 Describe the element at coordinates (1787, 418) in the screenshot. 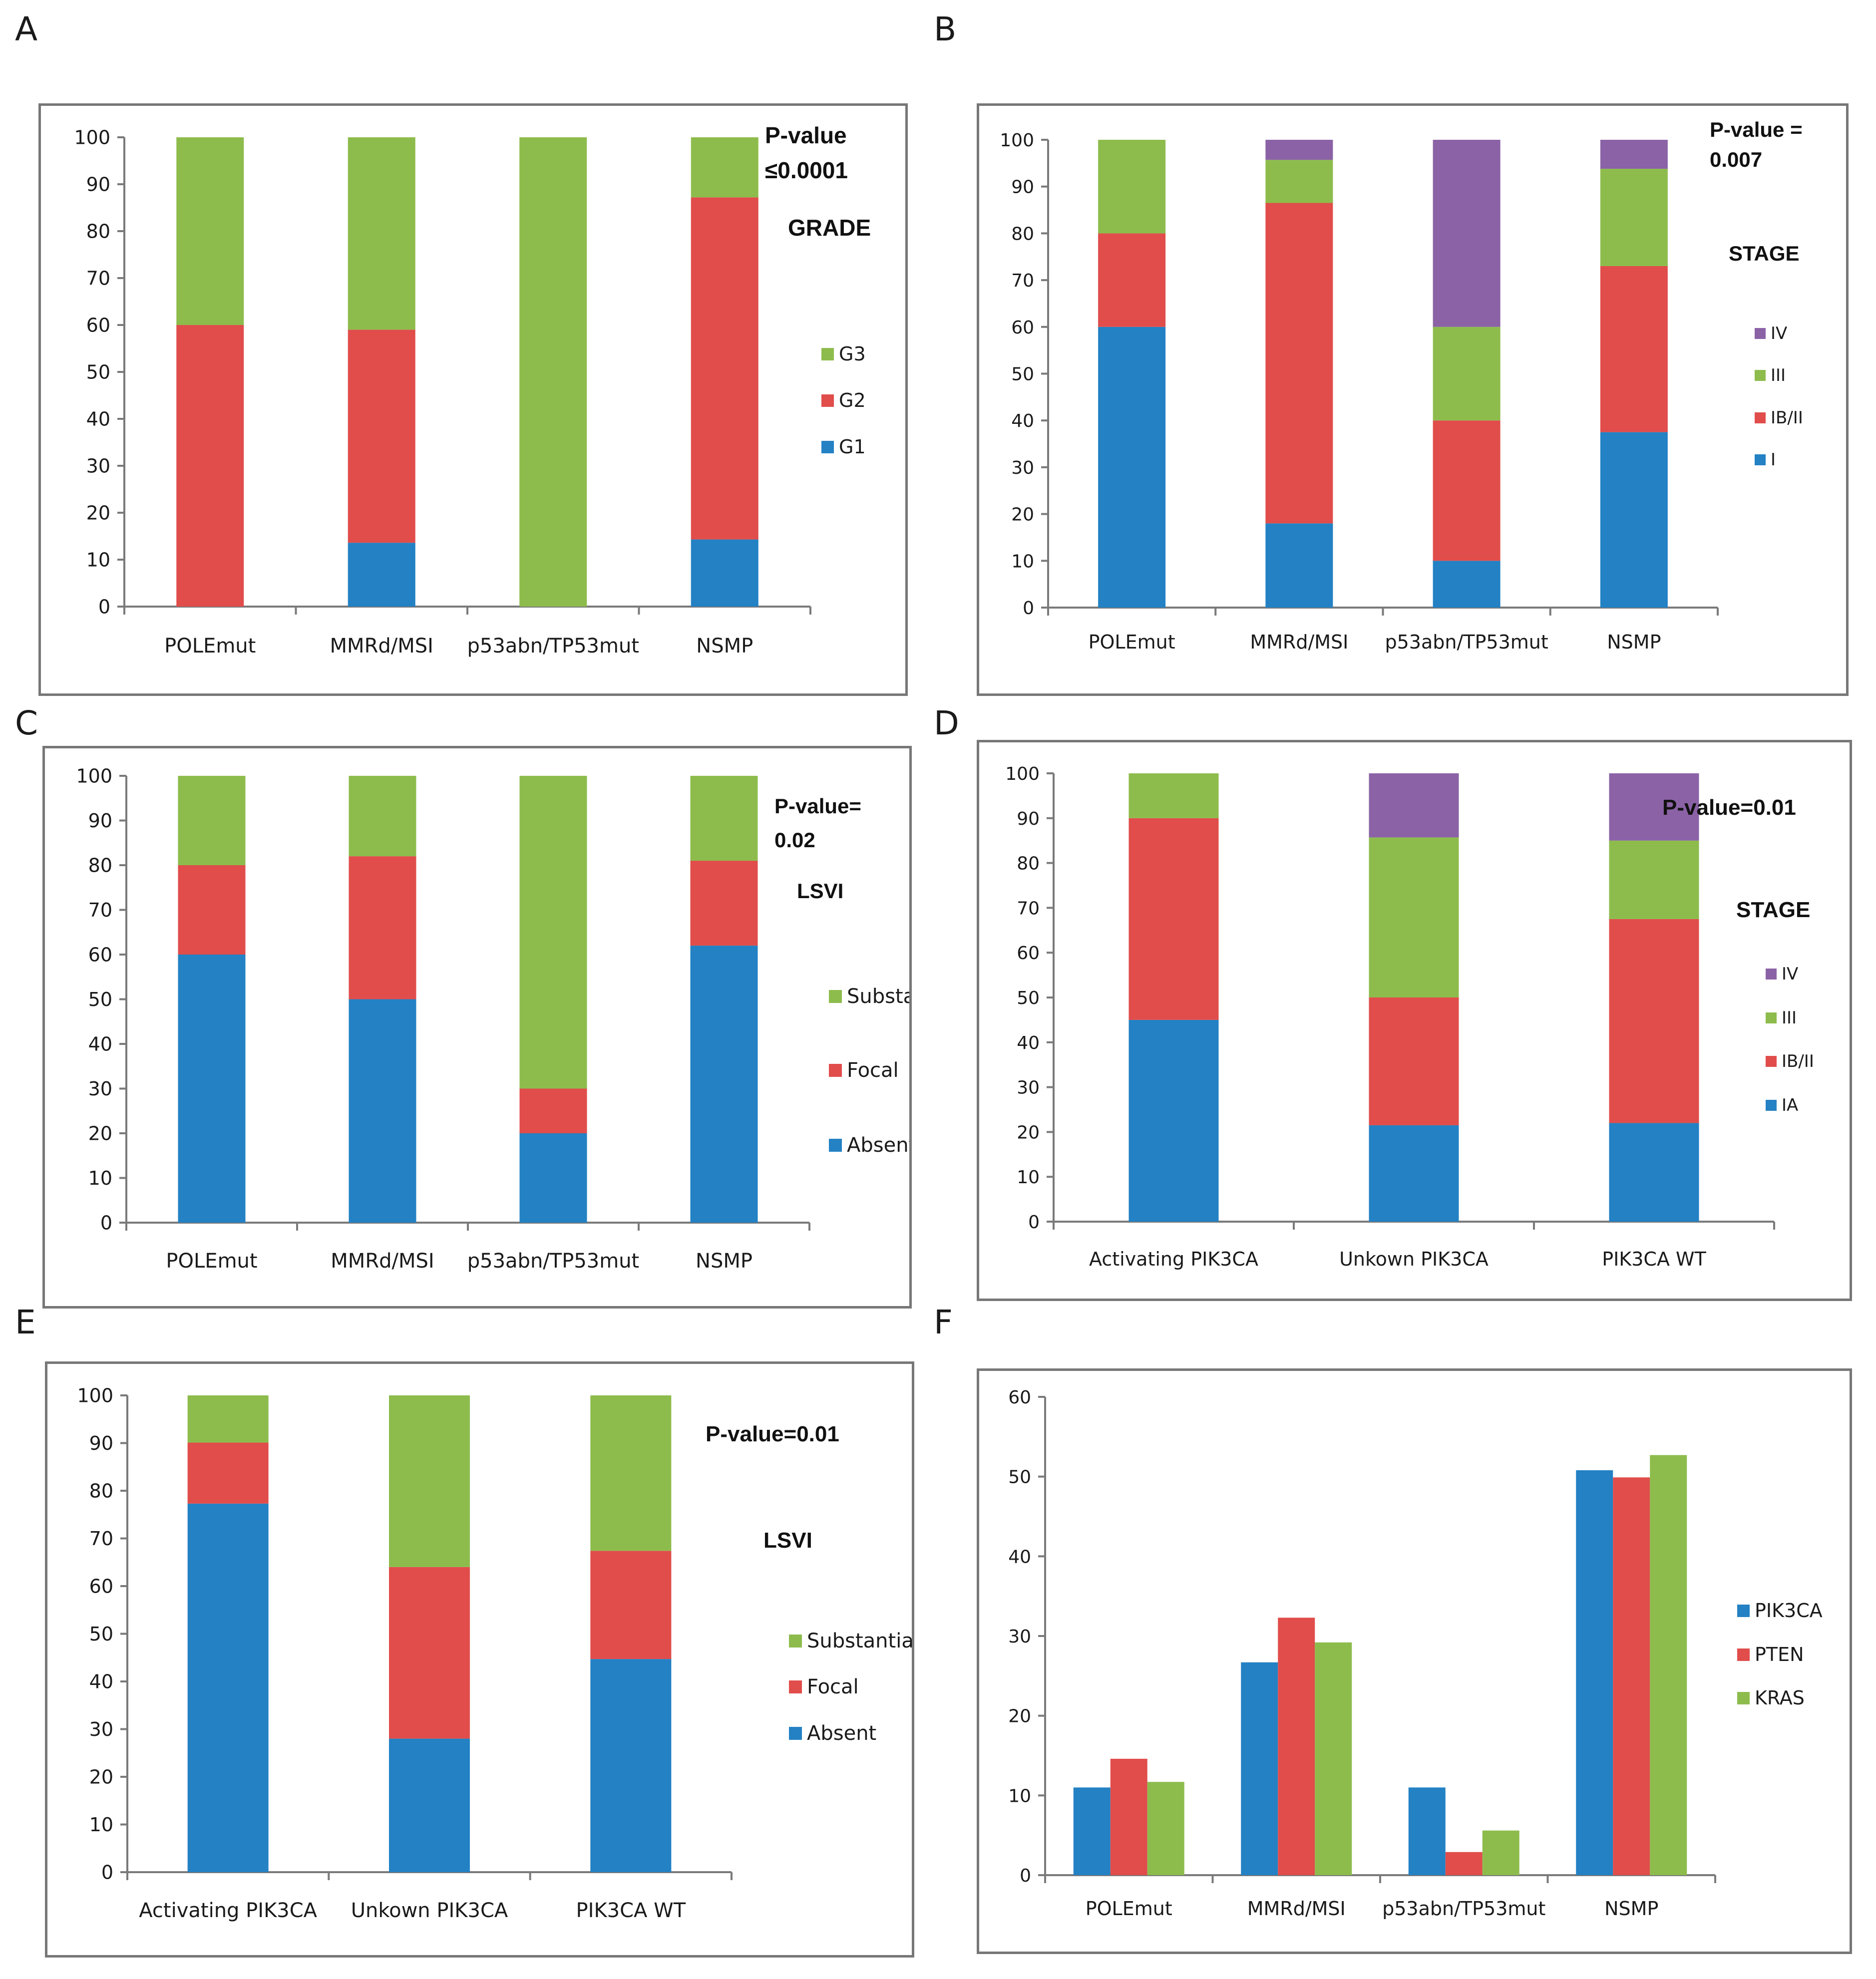

I see `legend-label: IB/II` at that location.